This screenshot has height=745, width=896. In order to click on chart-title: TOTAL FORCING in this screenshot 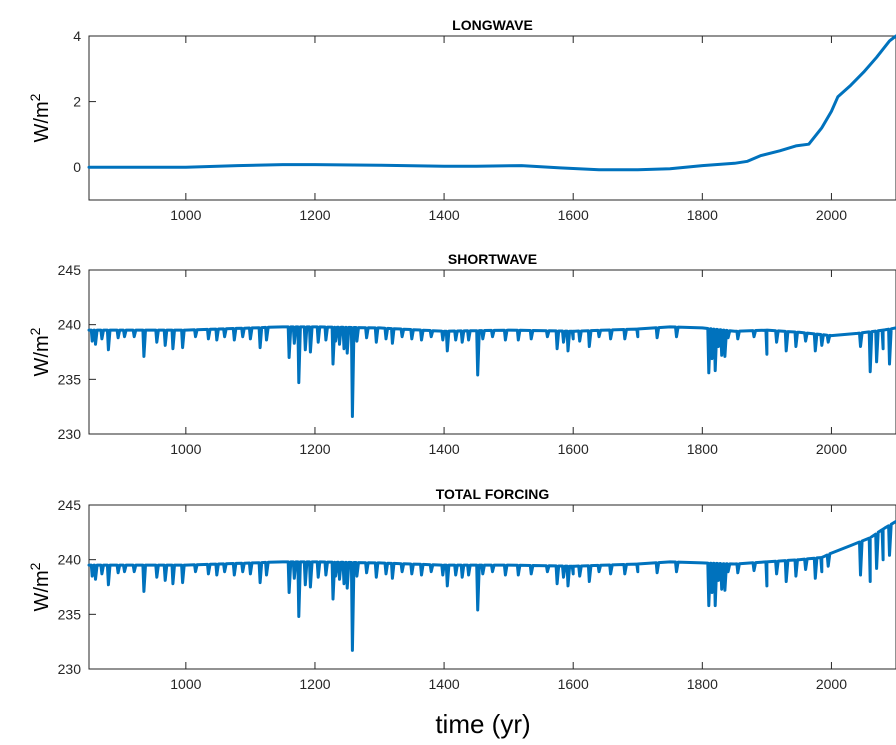, I will do `click(493, 494)`.